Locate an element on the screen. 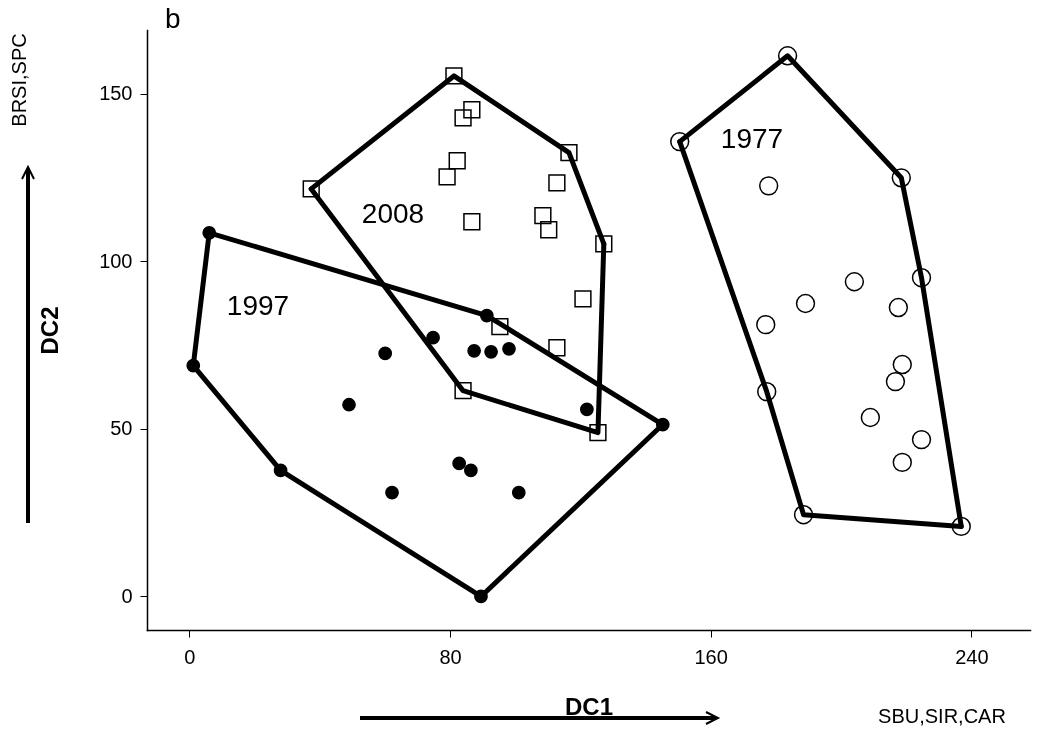  y-tick-label: 0 is located at coordinates (127, 595).